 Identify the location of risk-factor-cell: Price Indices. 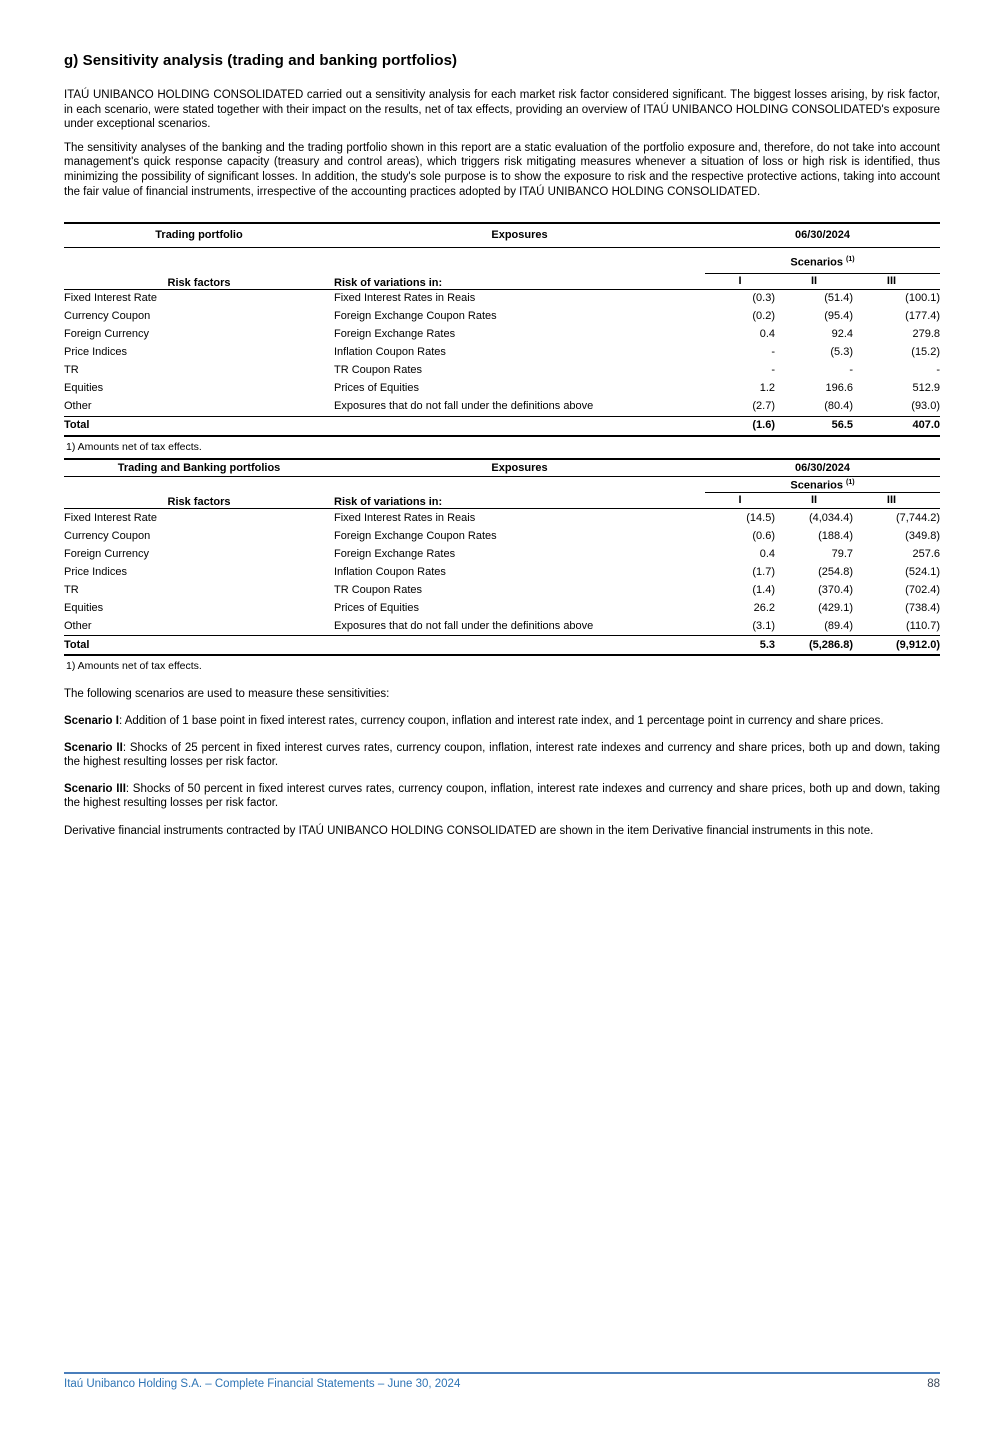
(95, 352).